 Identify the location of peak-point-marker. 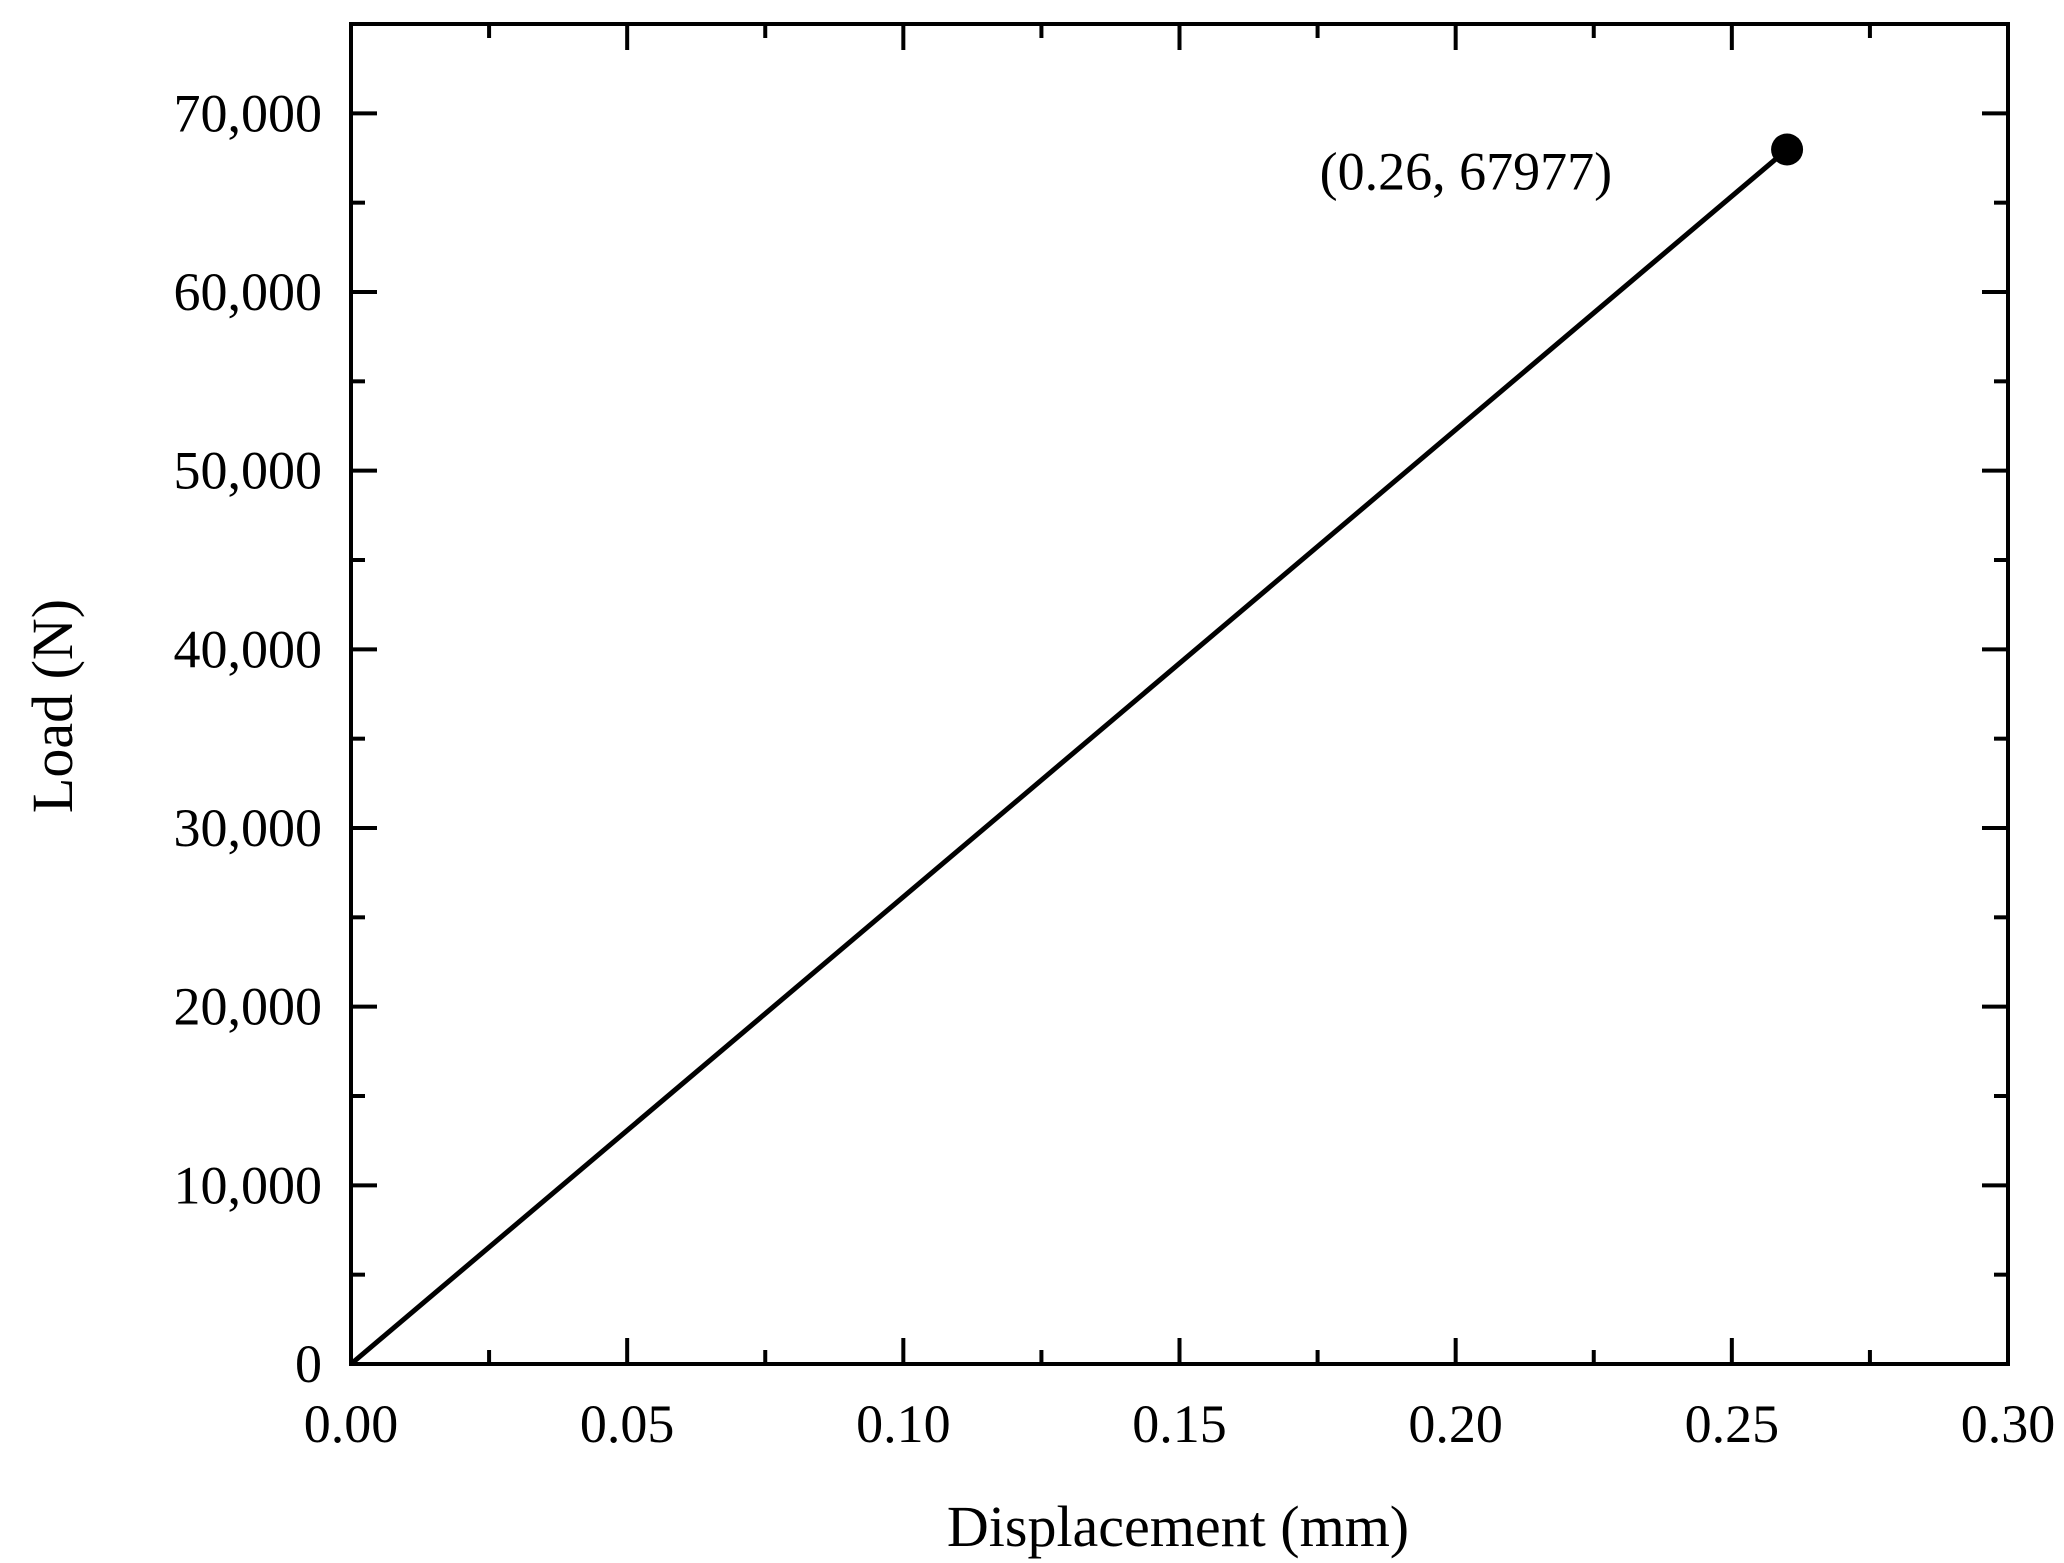
(1787, 149).